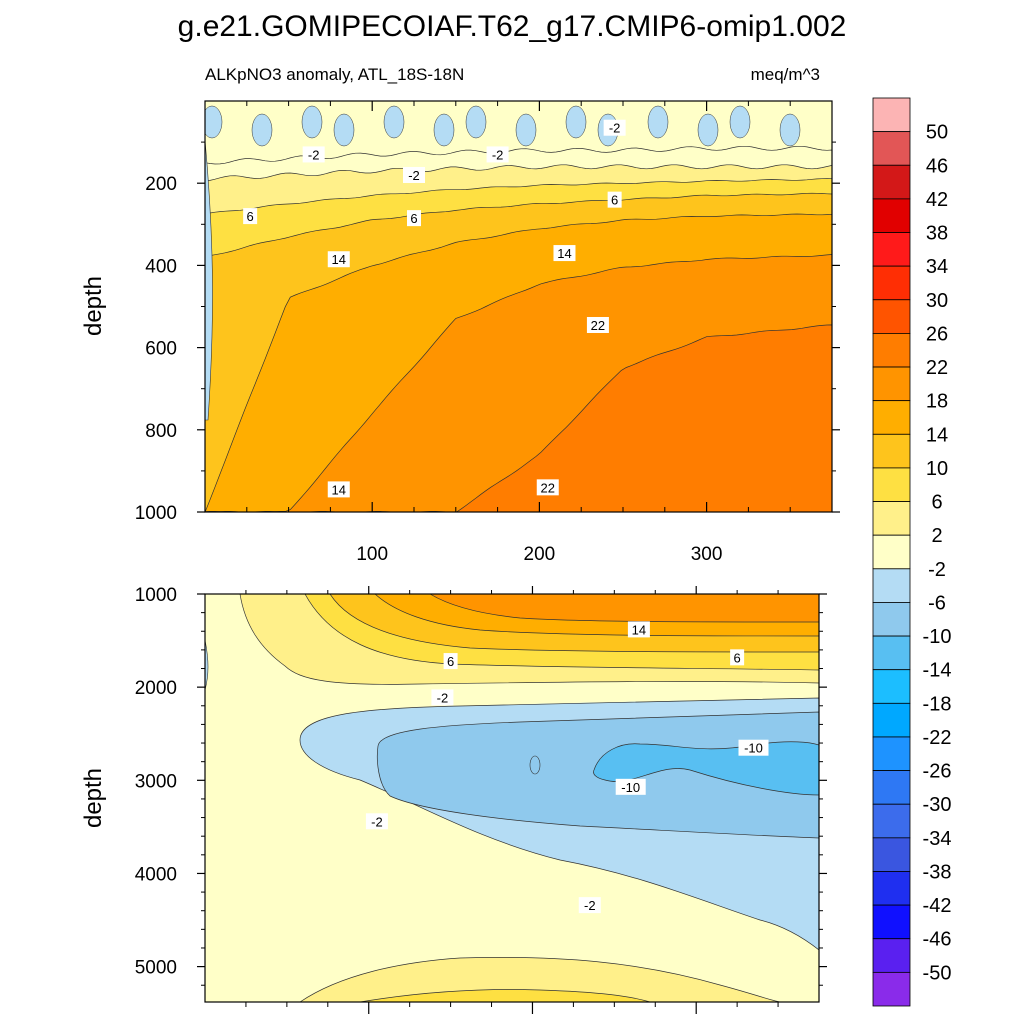 This screenshot has height=1024, width=1024. I want to click on y-tick-label: 800, so click(161, 431).